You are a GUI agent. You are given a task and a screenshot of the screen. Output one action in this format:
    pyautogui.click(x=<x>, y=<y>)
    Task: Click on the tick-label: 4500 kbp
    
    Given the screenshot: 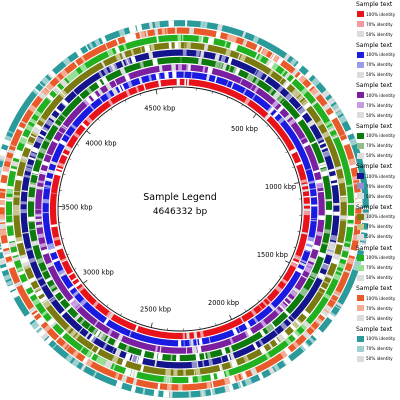 What is the action you would take?
    pyautogui.click(x=159, y=109)
    